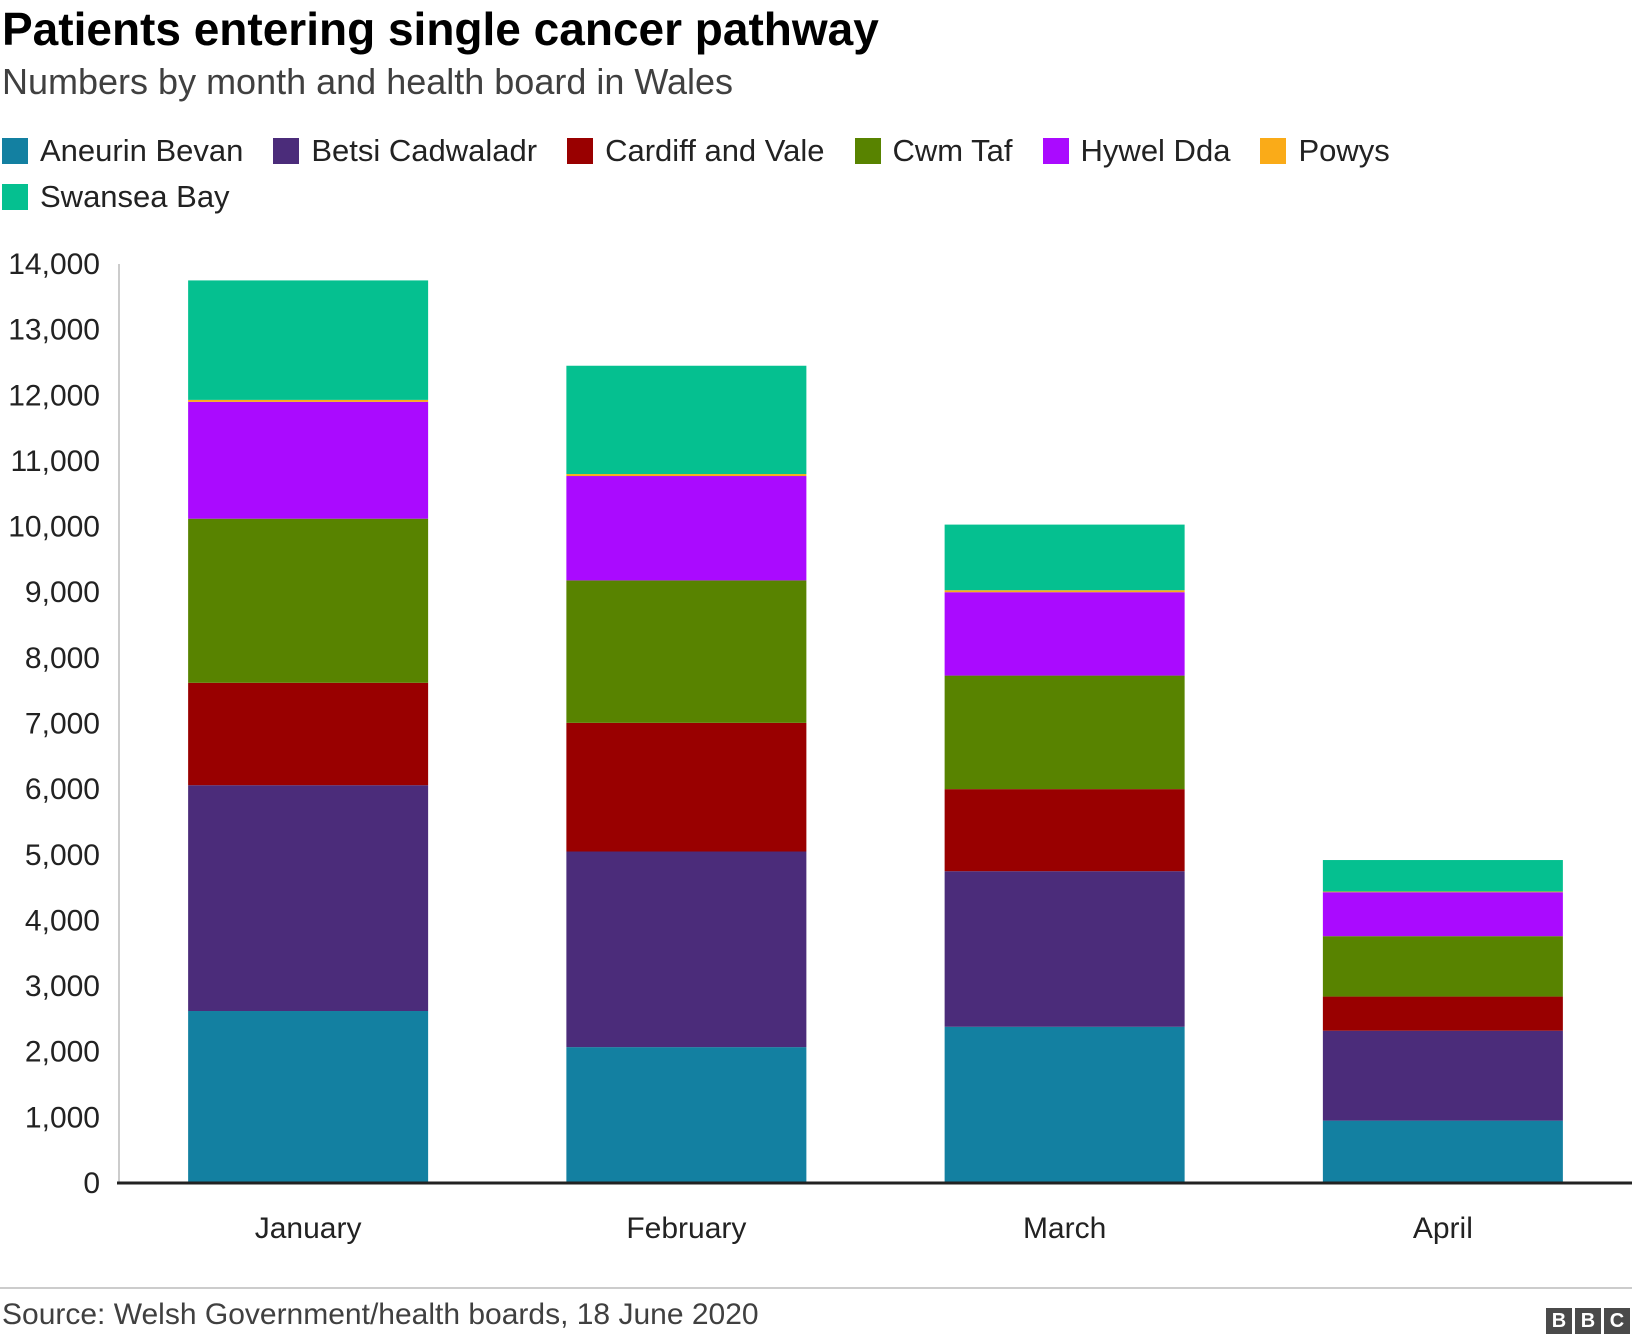 The image size is (1632, 1344). Describe the element at coordinates (1617, 1321) in the screenshot. I see `bbc-logo-letter: C` at that location.